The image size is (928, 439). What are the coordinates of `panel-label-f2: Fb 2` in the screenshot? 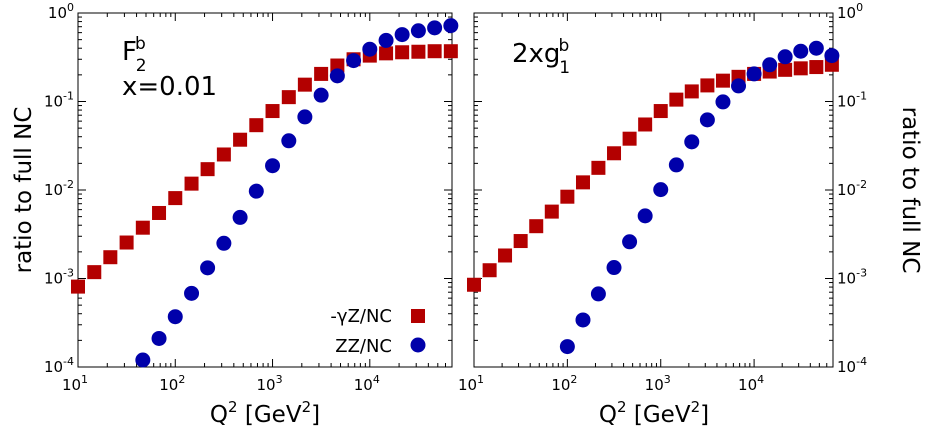 It's located at (134, 55).